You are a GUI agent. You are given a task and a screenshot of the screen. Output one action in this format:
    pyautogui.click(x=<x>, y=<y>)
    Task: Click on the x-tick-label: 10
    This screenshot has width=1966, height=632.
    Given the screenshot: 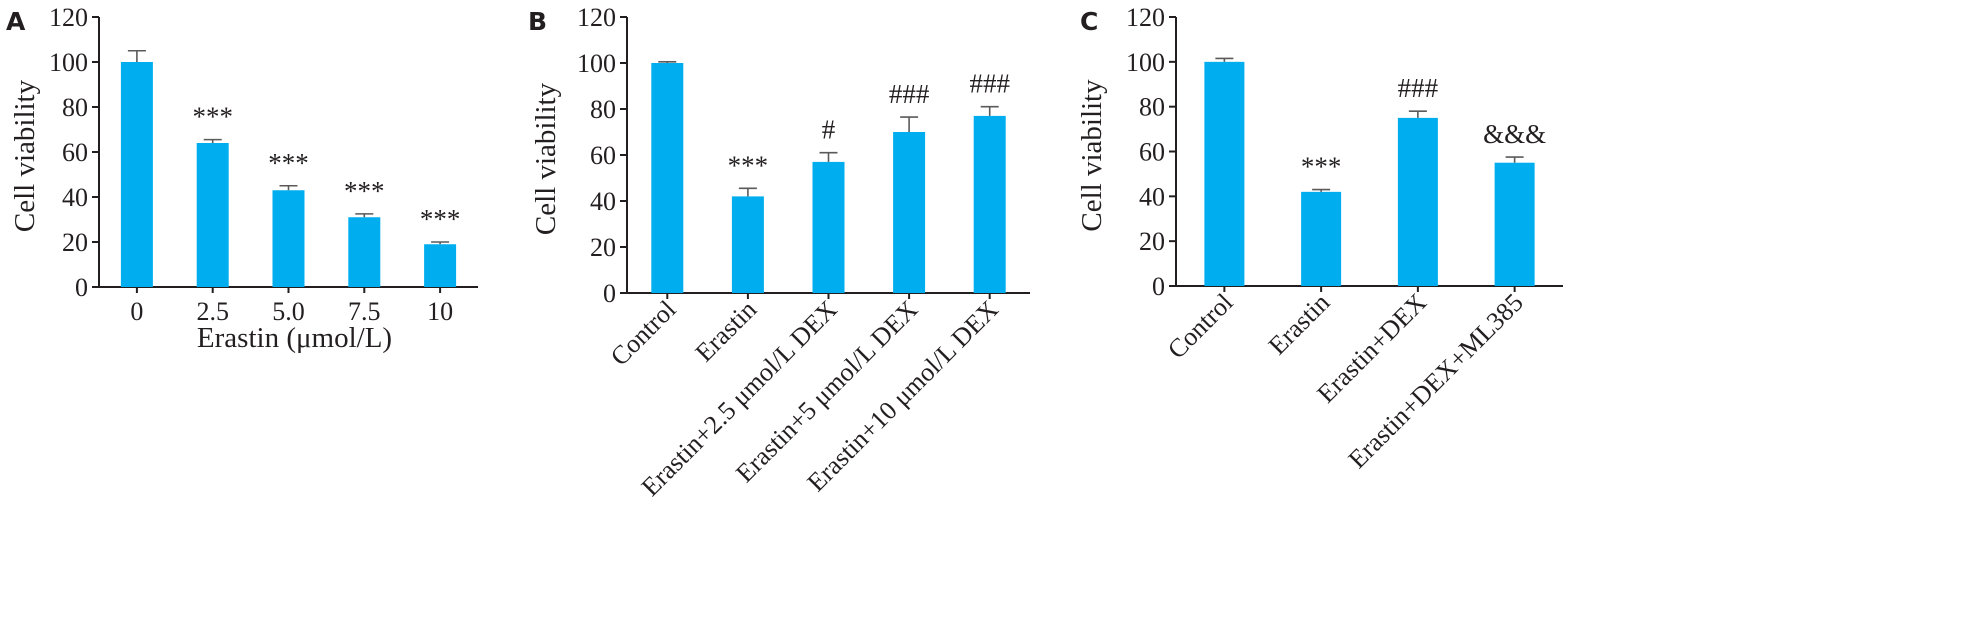 What is the action you would take?
    pyautogui.click(x=440, y=311)
    